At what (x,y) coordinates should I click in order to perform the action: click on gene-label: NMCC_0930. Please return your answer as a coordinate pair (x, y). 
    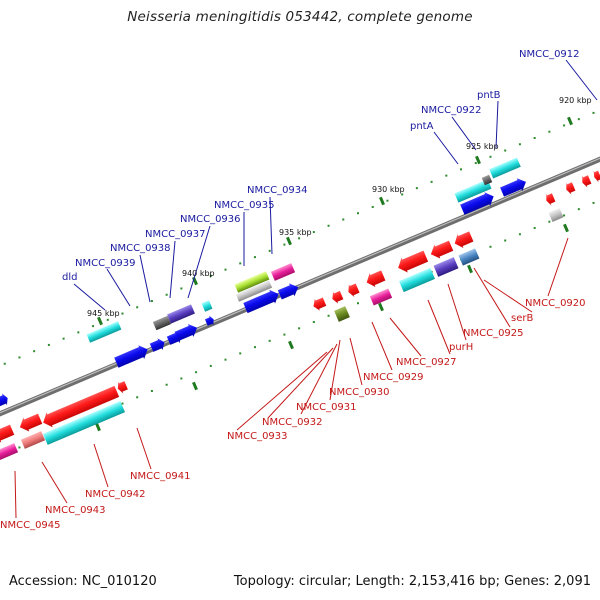
    Looking at the image, I should click on (359, 392).